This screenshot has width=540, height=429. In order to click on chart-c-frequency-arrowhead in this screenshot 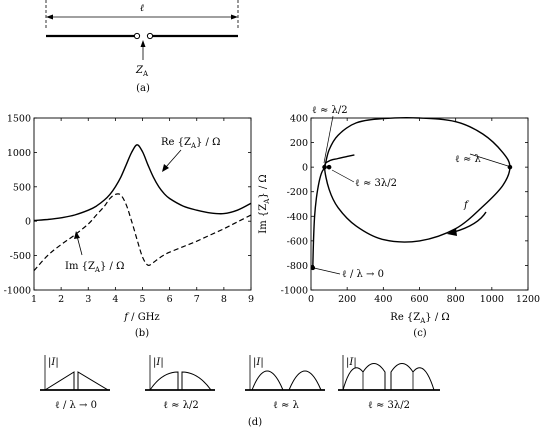, I will do `click(452, 232)`.